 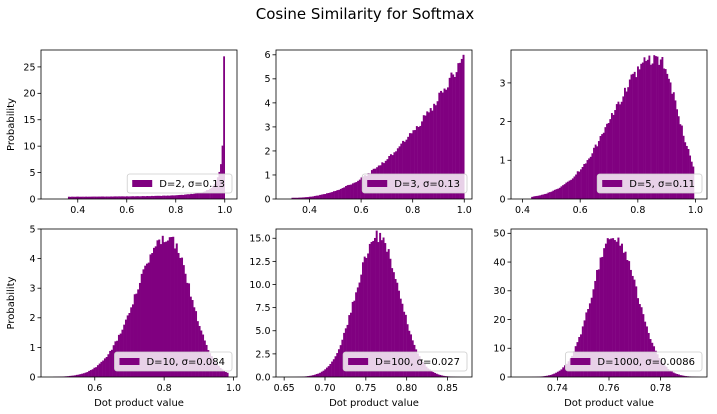 I want to click on x-tick-label: 0.8, so click(x=164, y=388).